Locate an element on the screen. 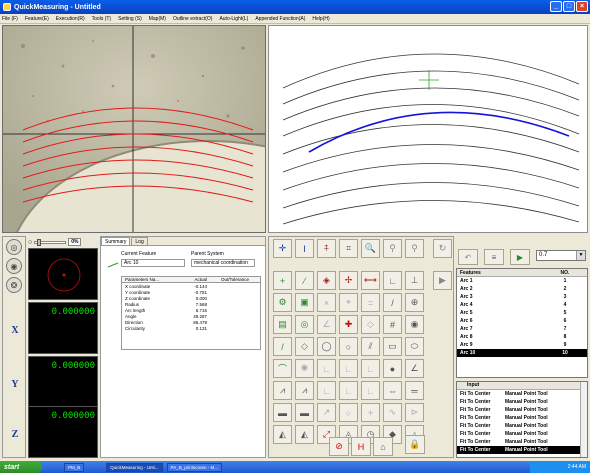 The width and height of the screenshot is (590, 473). menu-setting: Setting (S) is located at coordinates (130, 18).